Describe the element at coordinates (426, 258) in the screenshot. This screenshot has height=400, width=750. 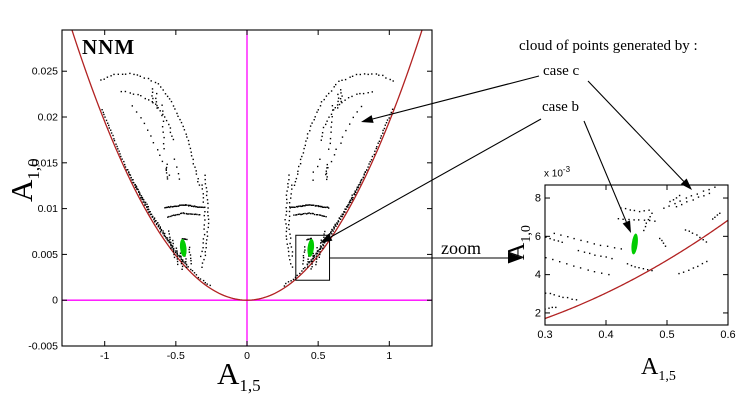
I see `zoom-arrow` at that location.